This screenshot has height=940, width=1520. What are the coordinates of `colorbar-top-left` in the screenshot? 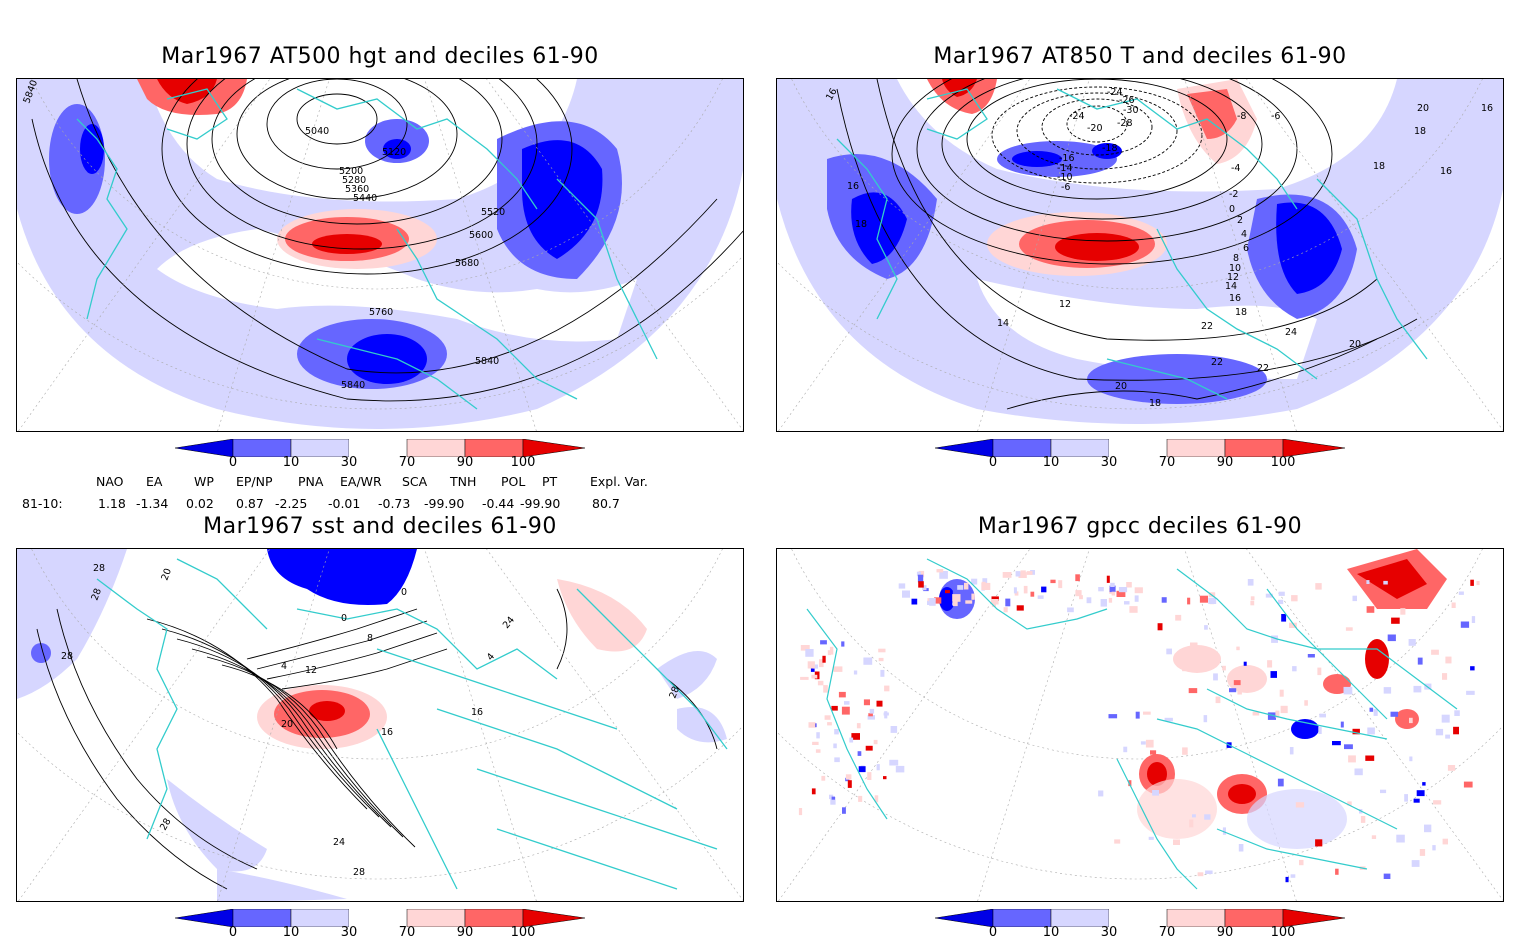 It's located at (380, 448).